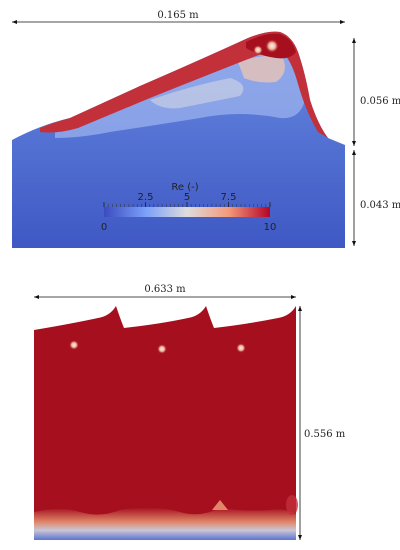  What do you see at coordinates (354, 40) in the screenshot?
I see `top-upper-height-arrow-top` at bounding box center [354, 40].